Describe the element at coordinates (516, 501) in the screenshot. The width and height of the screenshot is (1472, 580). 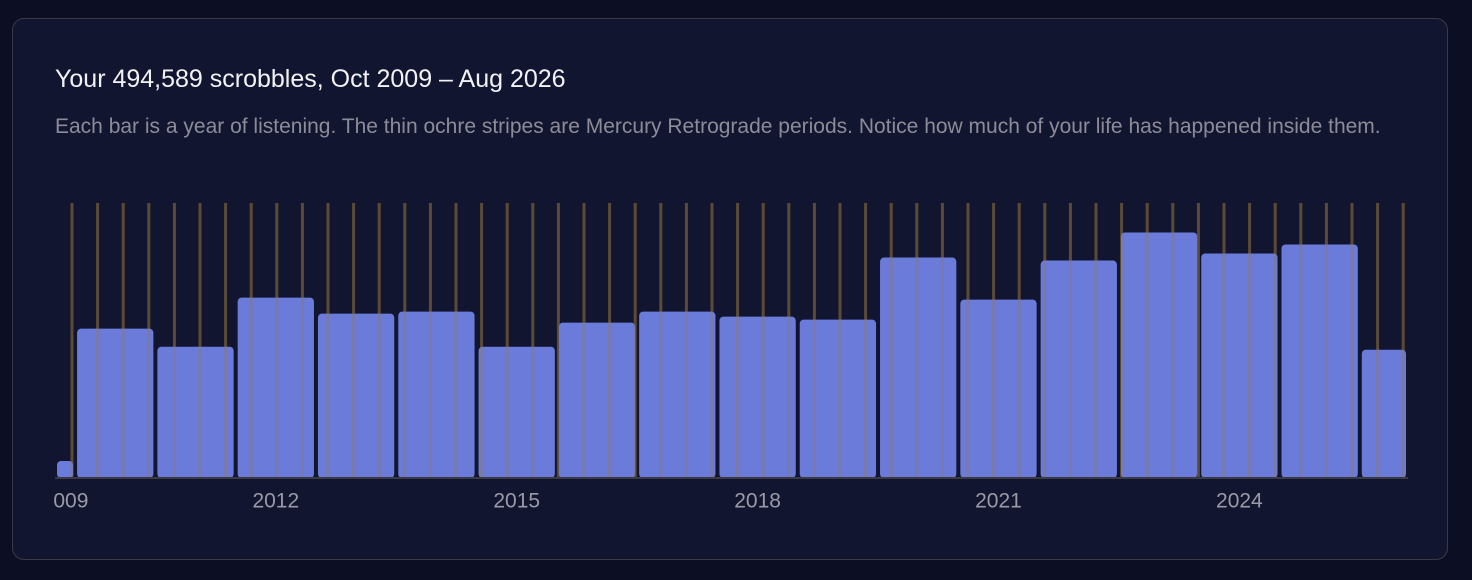
I see `x-tick-label: 2015` at that location.